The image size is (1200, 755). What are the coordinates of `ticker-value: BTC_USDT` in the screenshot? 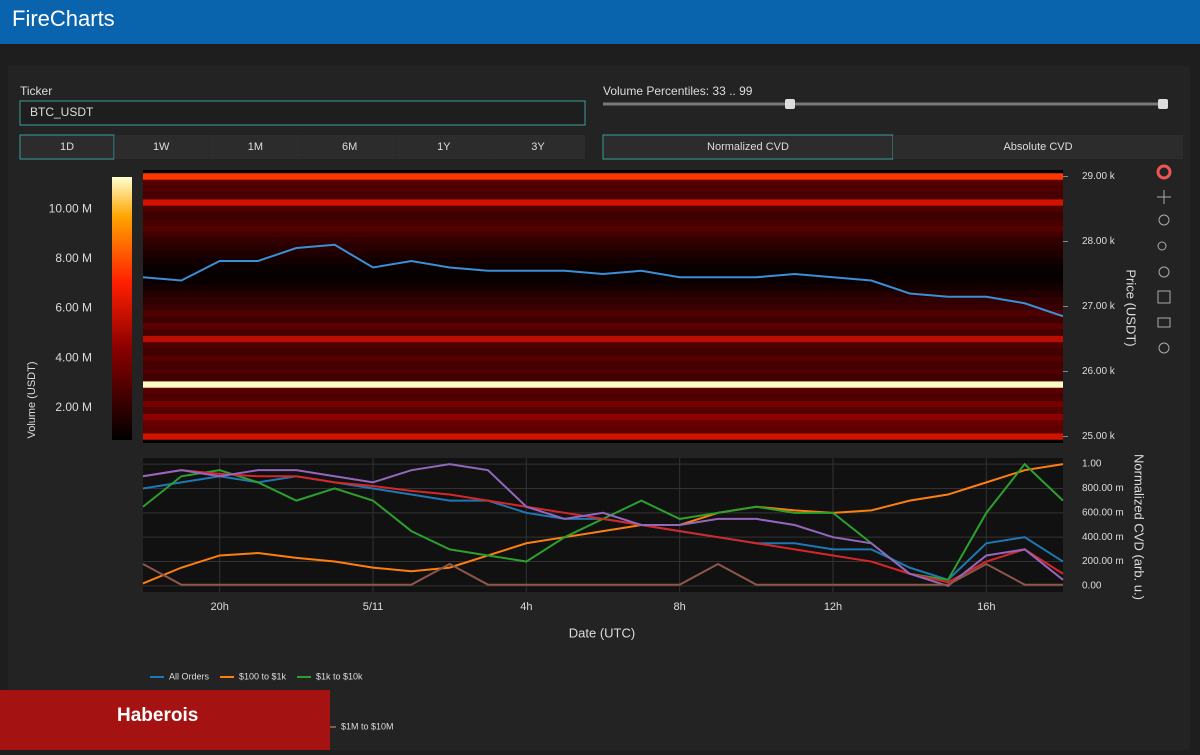 It's located at (62, 112).